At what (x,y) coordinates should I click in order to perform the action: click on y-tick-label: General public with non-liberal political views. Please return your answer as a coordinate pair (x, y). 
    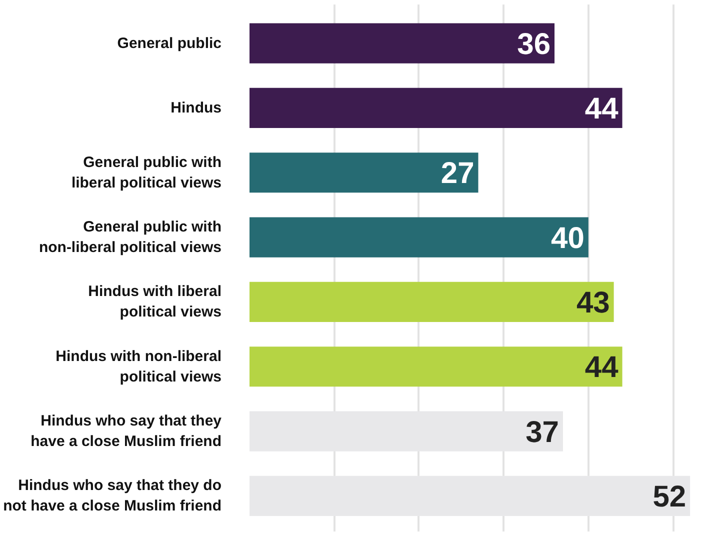
    Looking at the image, I should click on (130, 237).